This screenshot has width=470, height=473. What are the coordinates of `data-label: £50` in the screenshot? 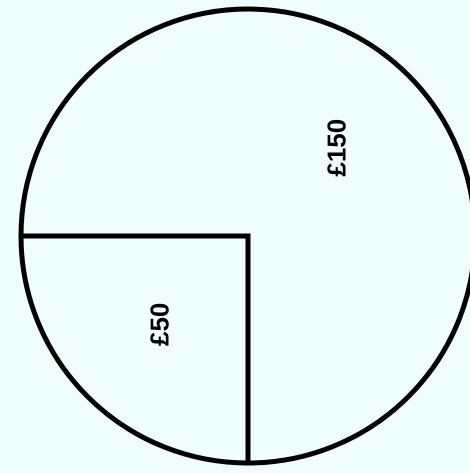 It's located at (159, 324).